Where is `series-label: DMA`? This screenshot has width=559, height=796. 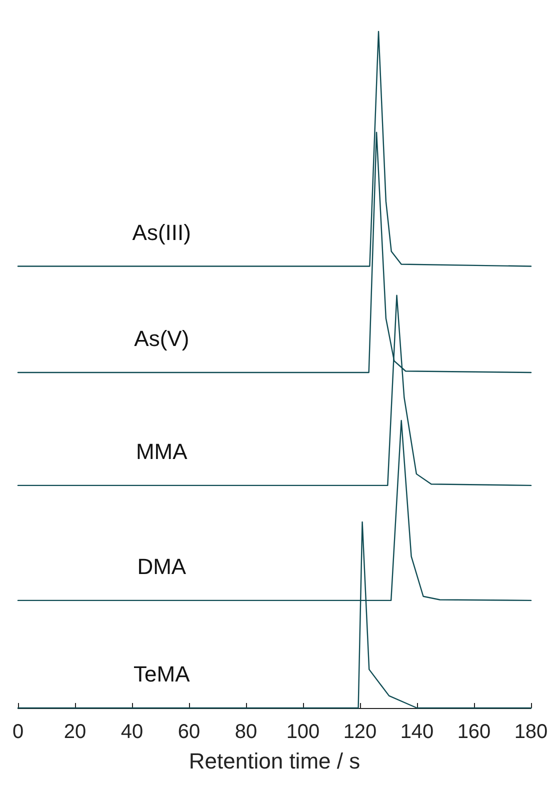
series-label: DMA is located at coordinates (161, 566).